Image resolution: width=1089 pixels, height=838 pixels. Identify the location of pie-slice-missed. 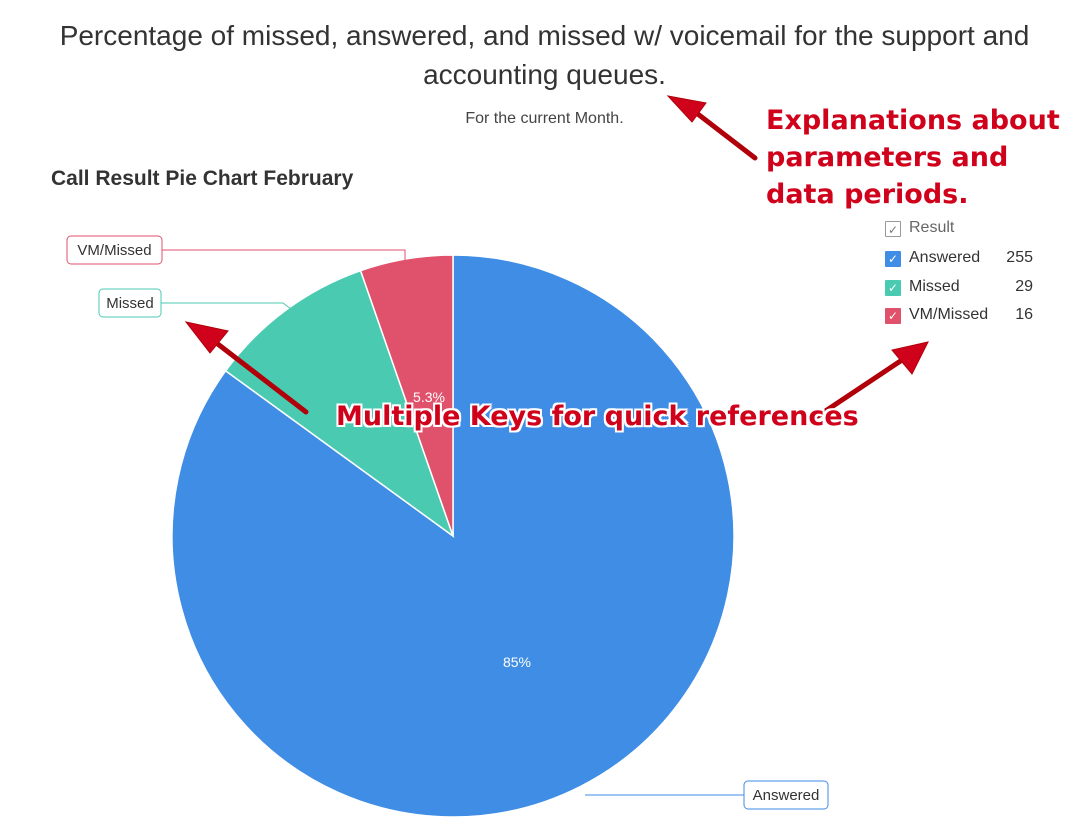
(339, 404).